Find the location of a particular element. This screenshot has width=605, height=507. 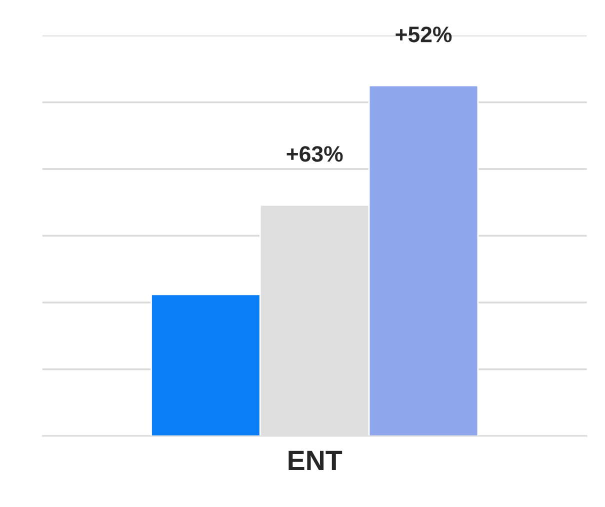

x-tick-label: ENT is located at coordinates (315, 460).